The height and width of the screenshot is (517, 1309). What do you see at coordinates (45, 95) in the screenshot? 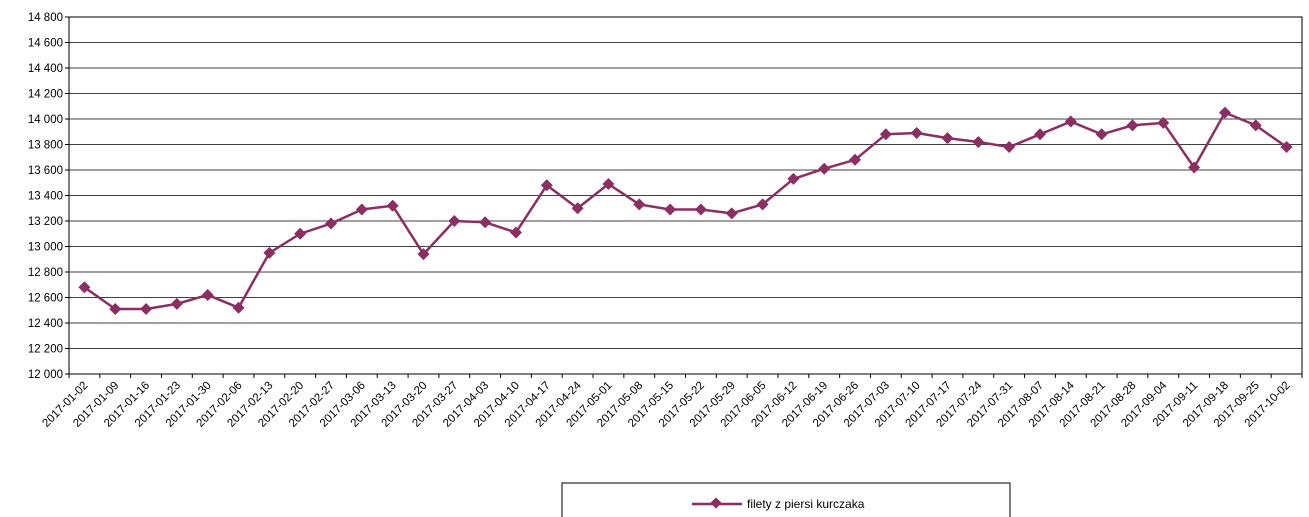
I see `y-tick-label: 14 200` at bounding box center [45, 95].